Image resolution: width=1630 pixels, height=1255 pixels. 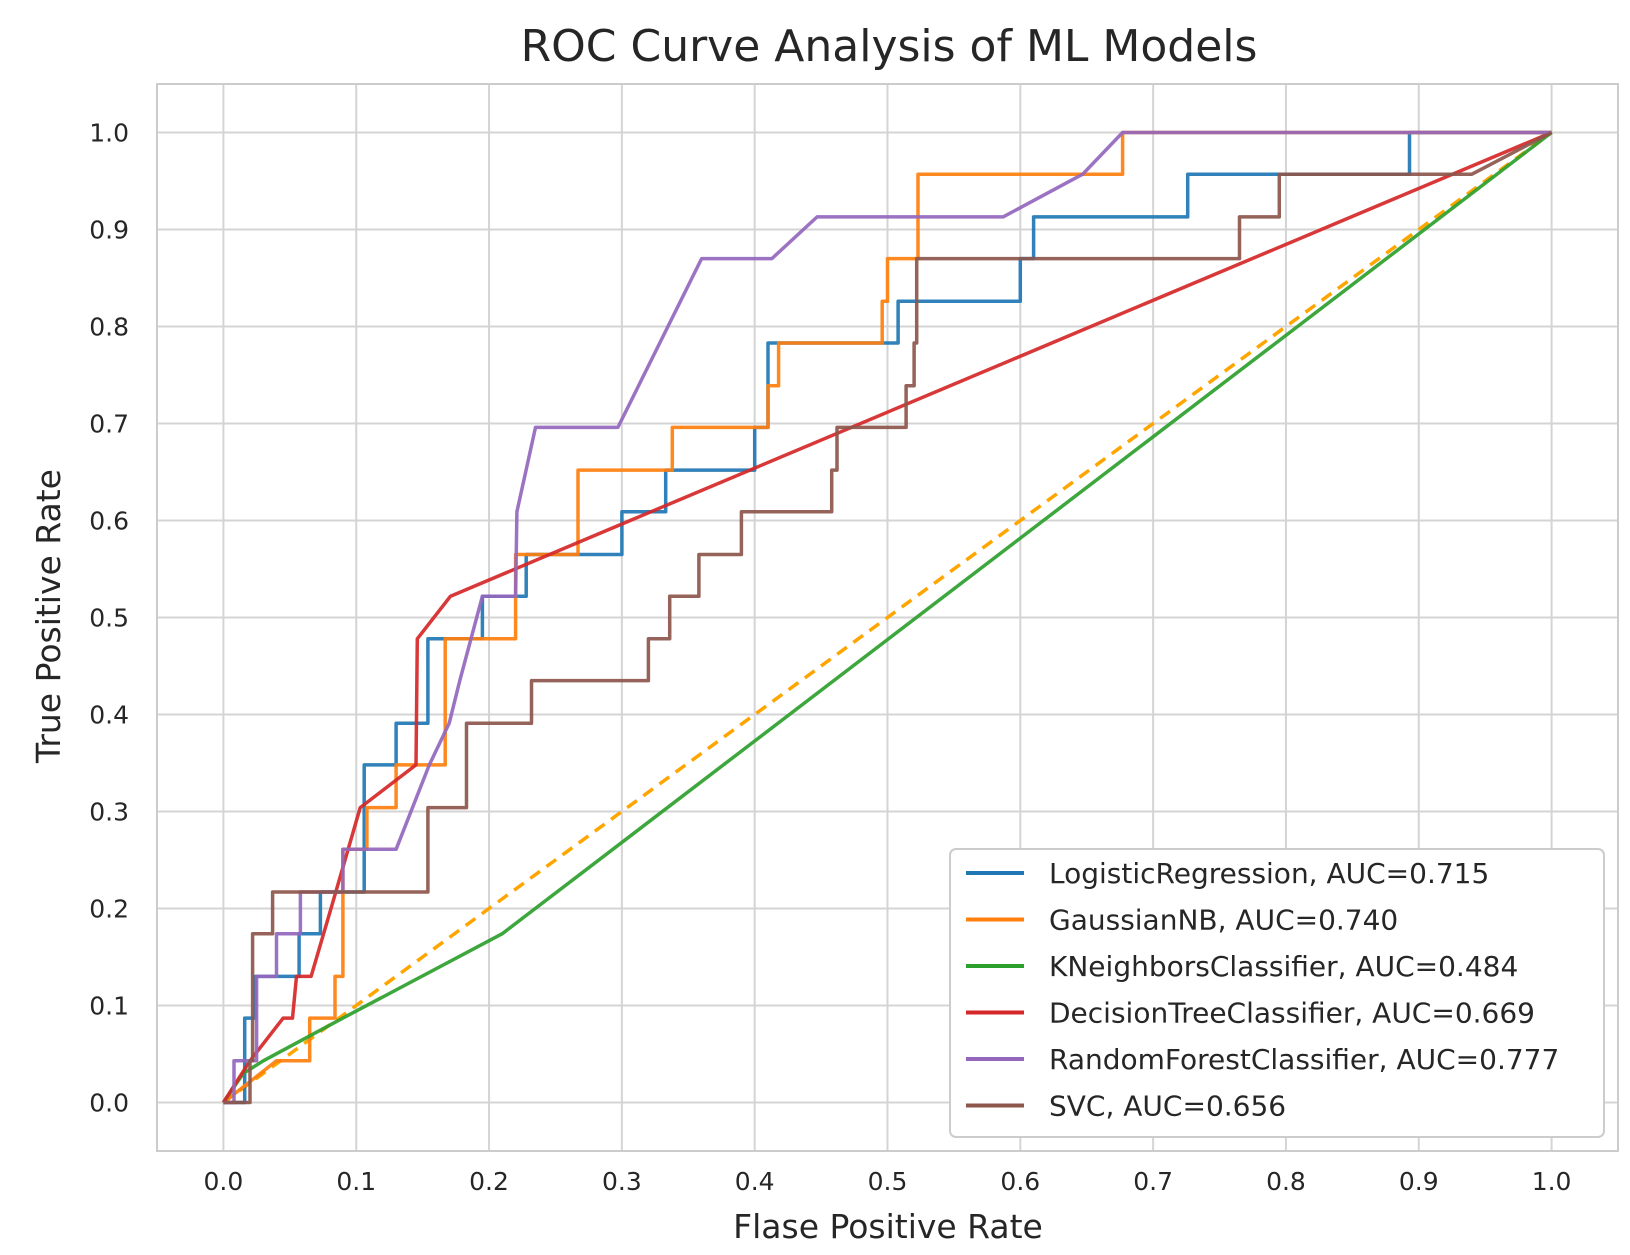 I want to click on legend-label-logisticregression: LogisticRegression, AUC=0.715, so click(x=1269, y=873).